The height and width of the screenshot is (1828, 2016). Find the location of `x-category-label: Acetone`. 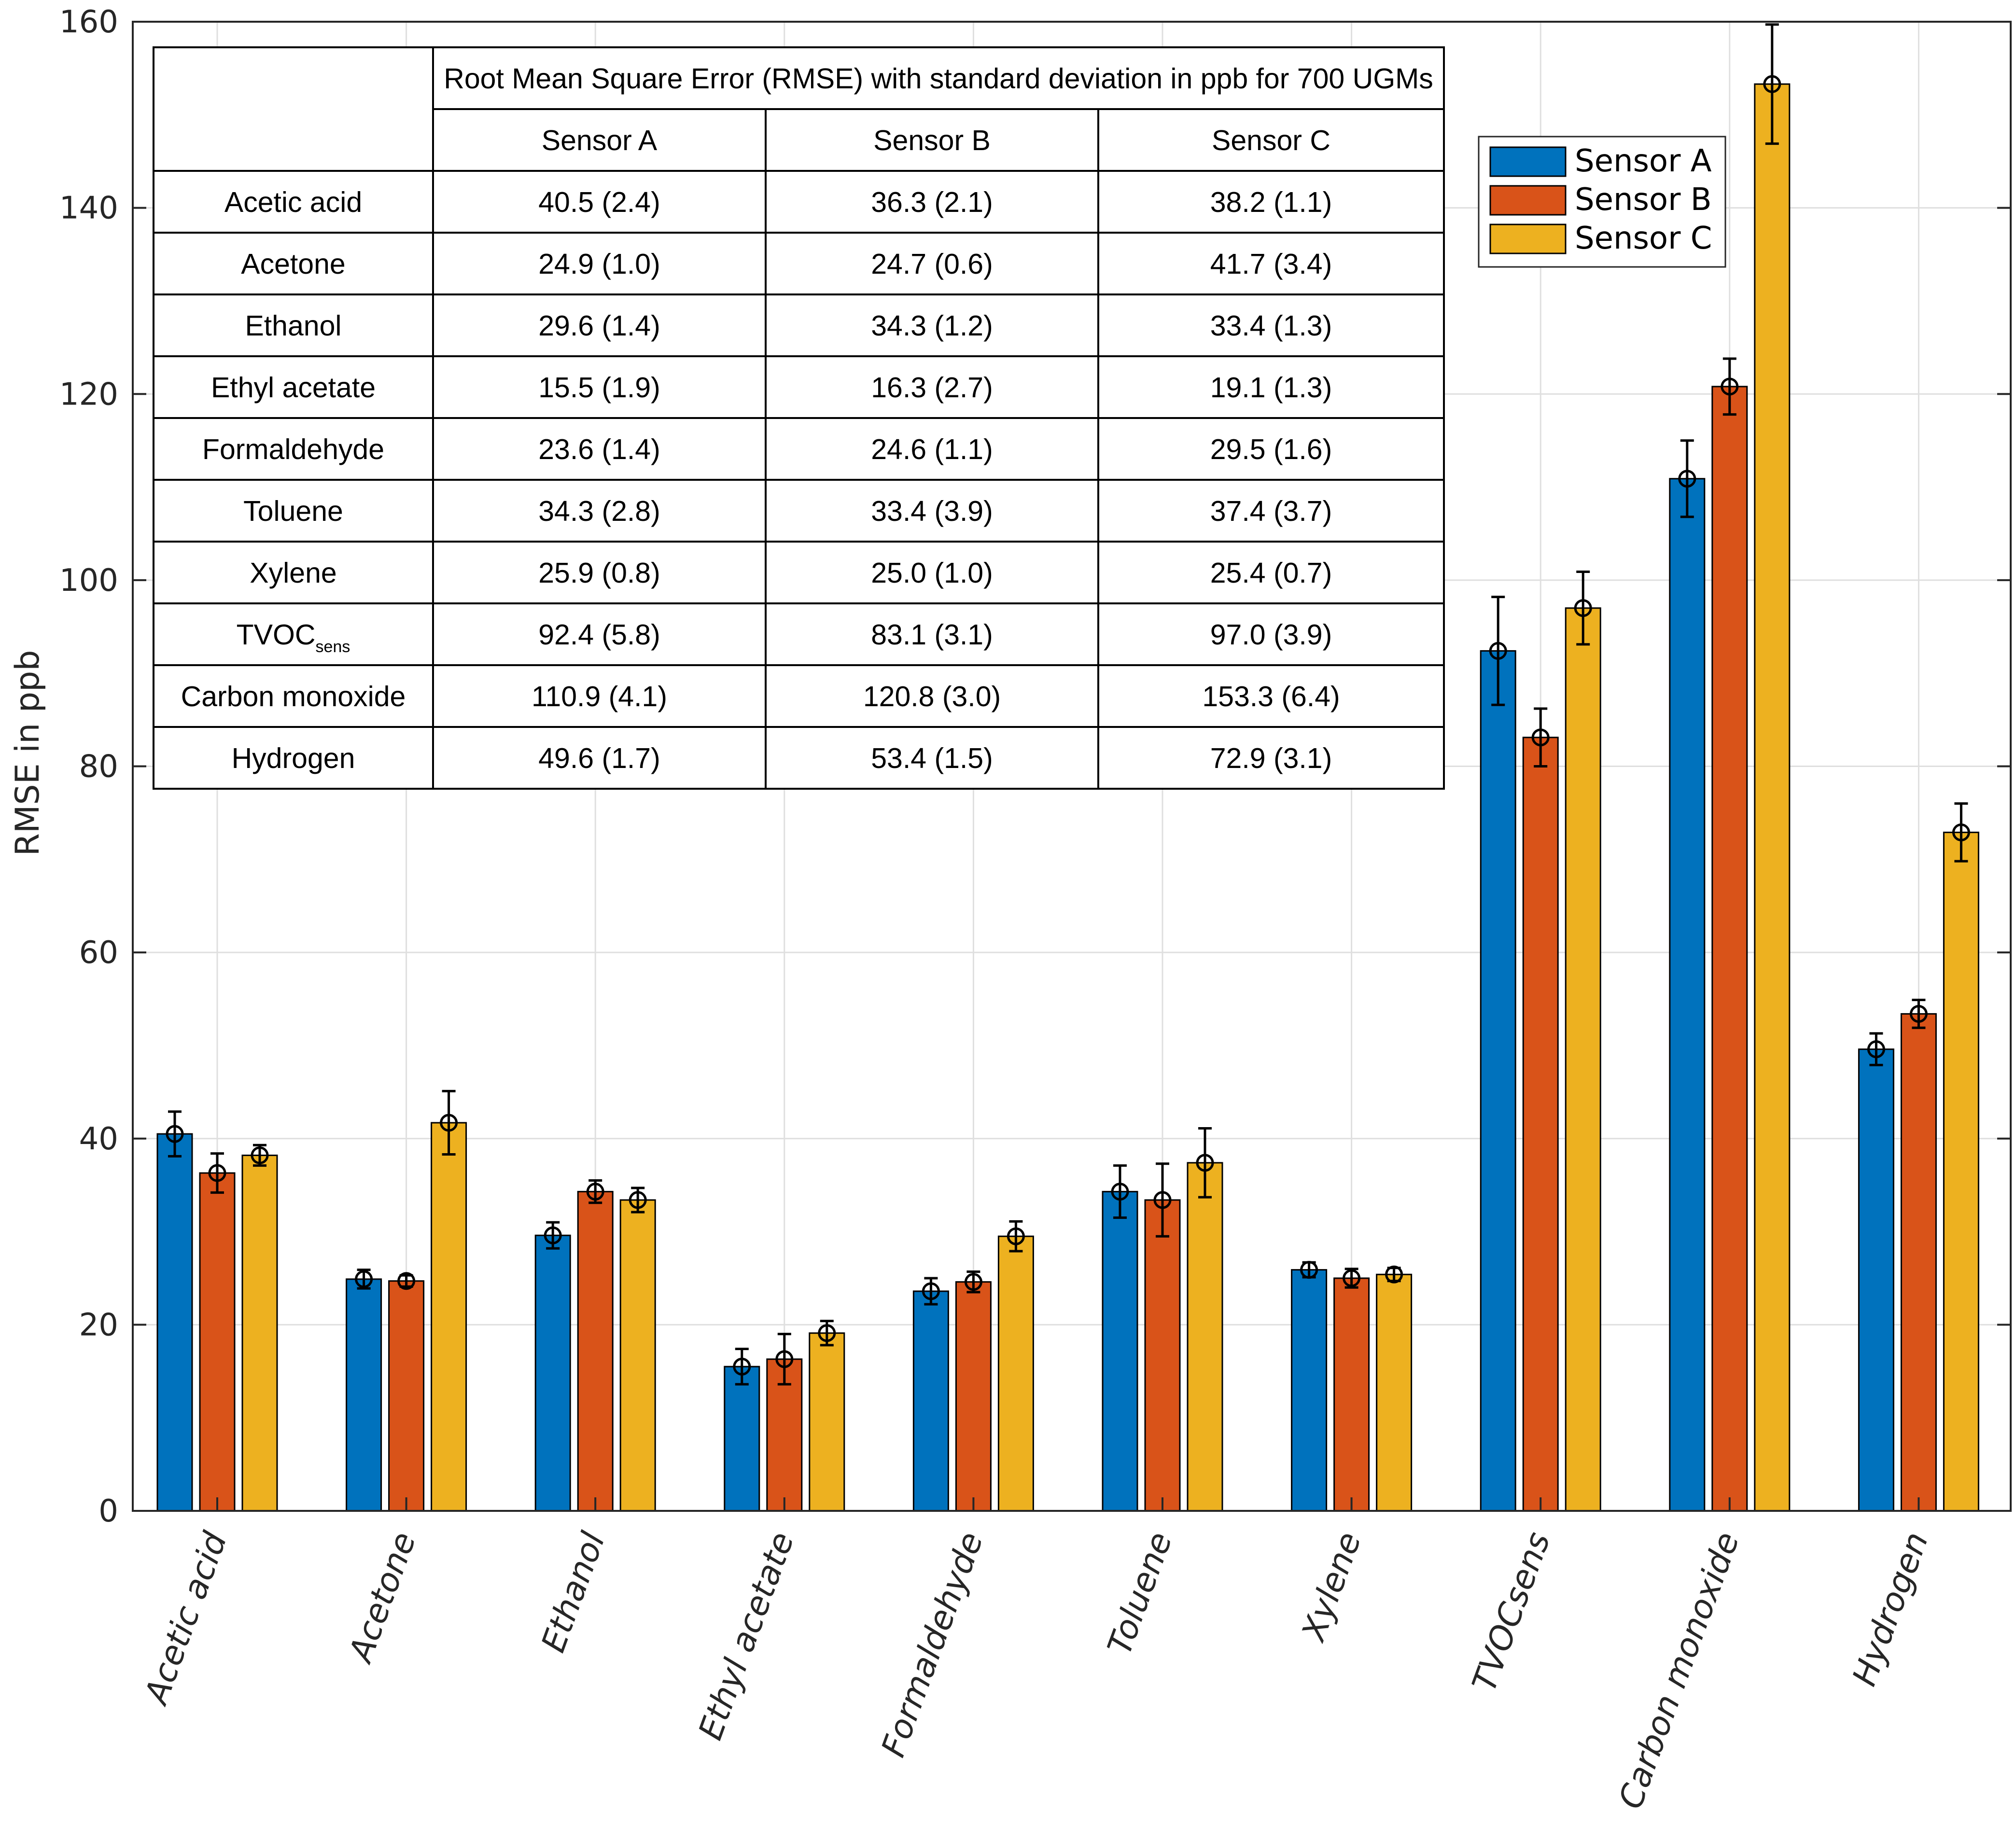

x-category-label: Acetone is located at coordinates (383, 1598).